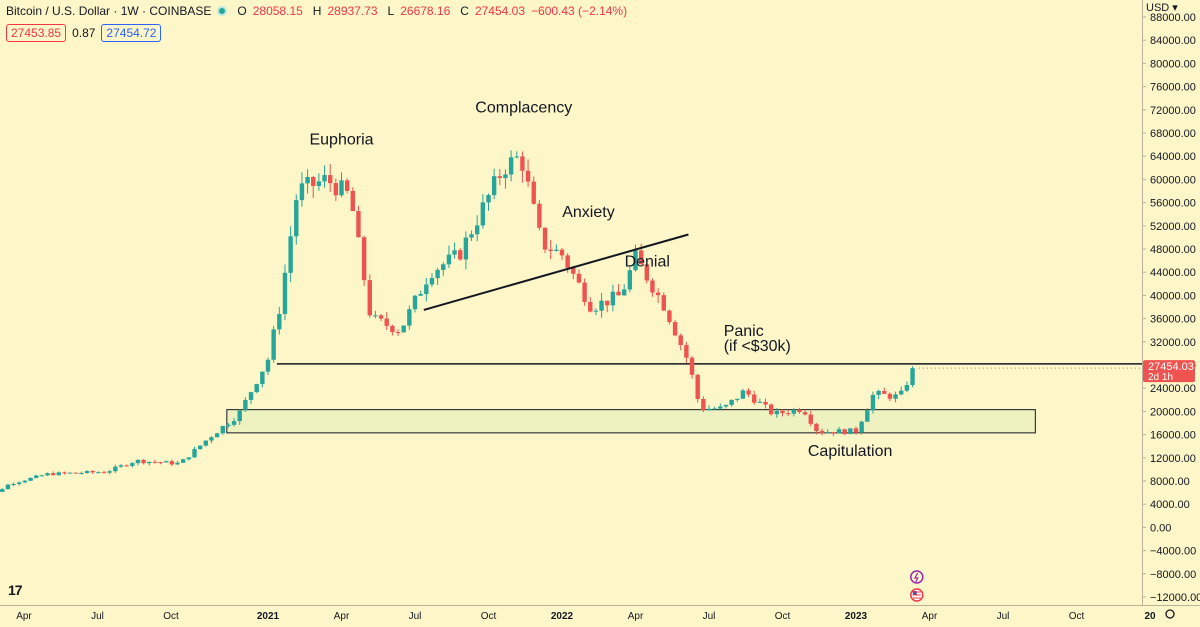 Image resolution: width=1200 pixels, height=627 pixels. I want to click on lightning-bolt-icon, so click(916, 577).